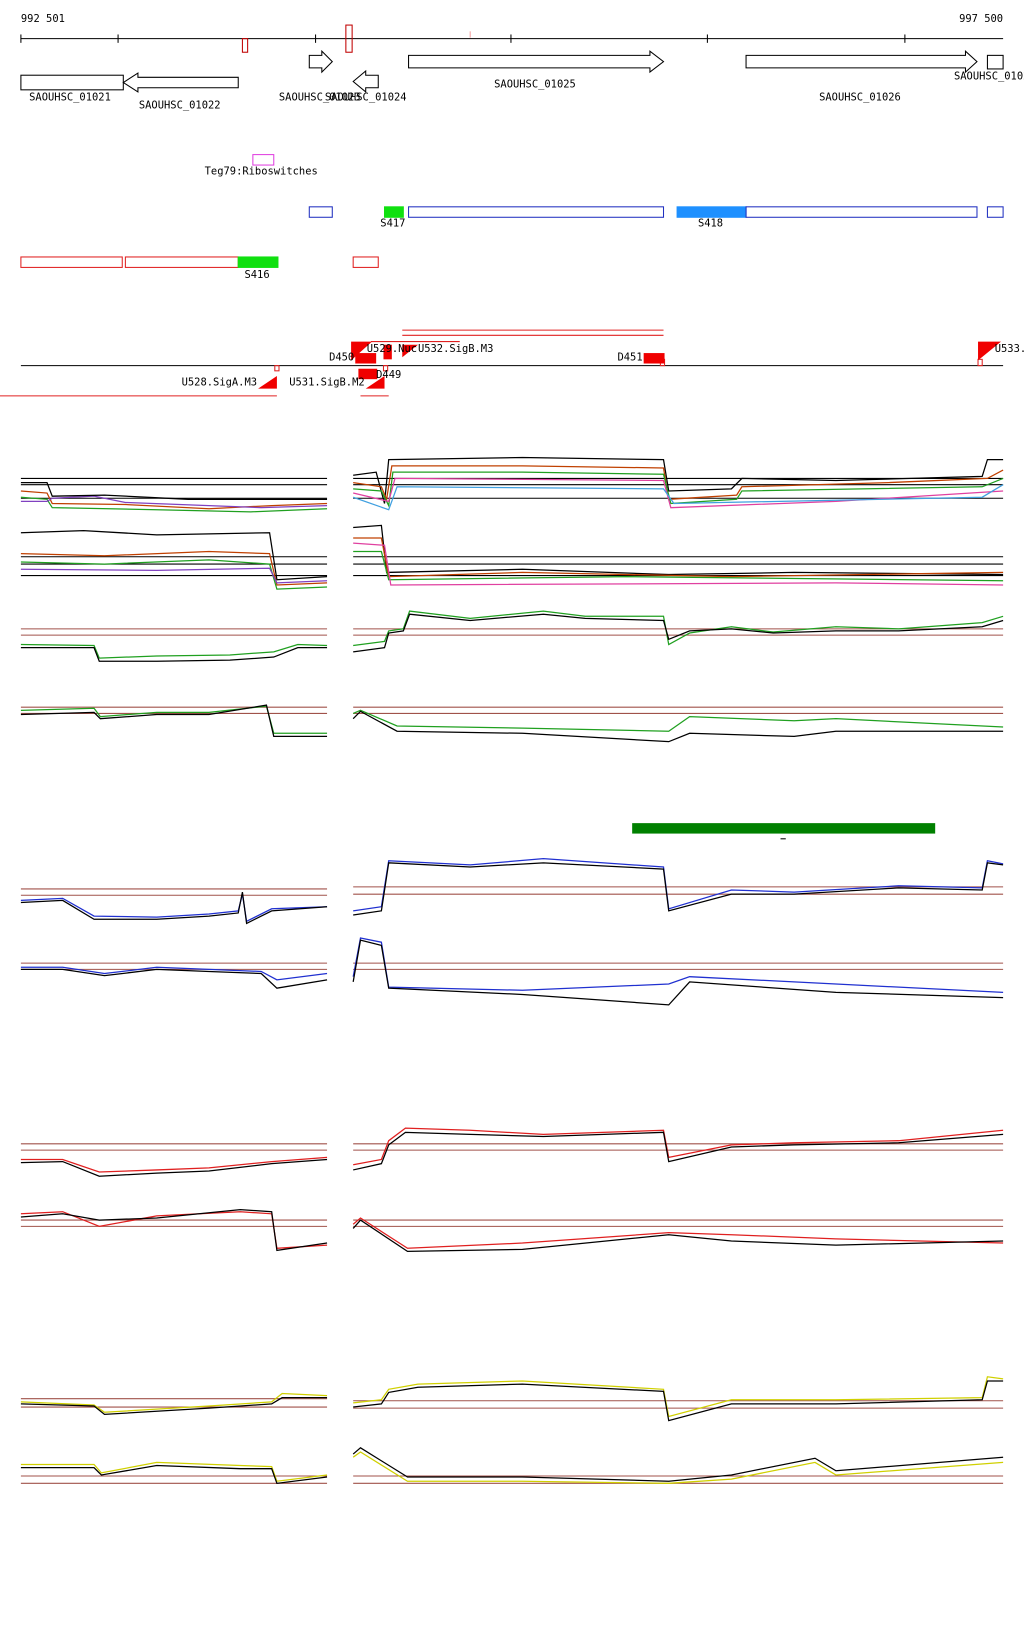 This screenshot has width=1024, height=1640. I want to click on tss-label: U531.SigB.M2, so click(326, 382).